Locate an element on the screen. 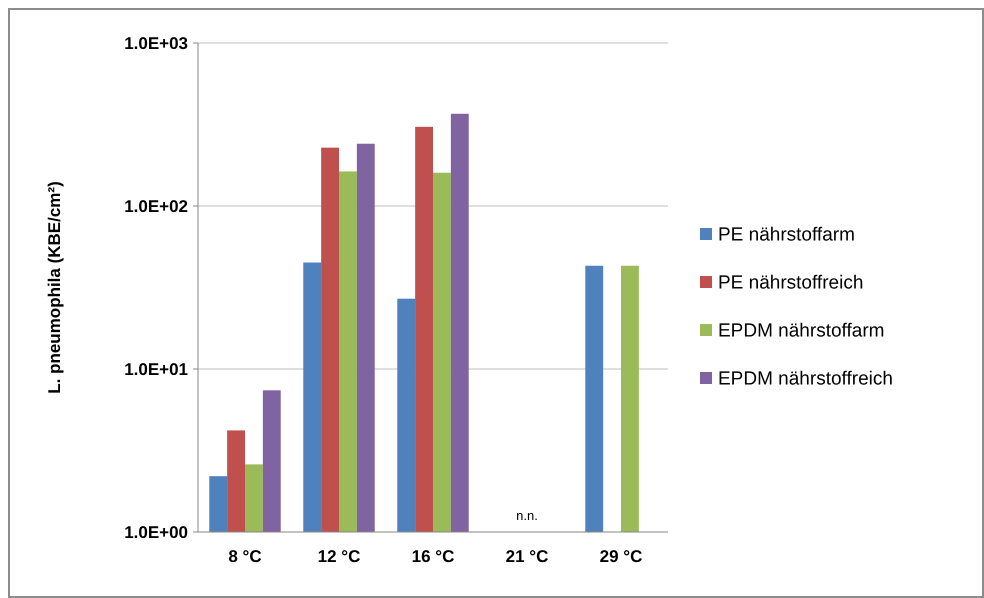 Image resolution: width=984 pixels, height=598 pixels. x-tick-label: 21 °C is located at coordinates (527, 556).